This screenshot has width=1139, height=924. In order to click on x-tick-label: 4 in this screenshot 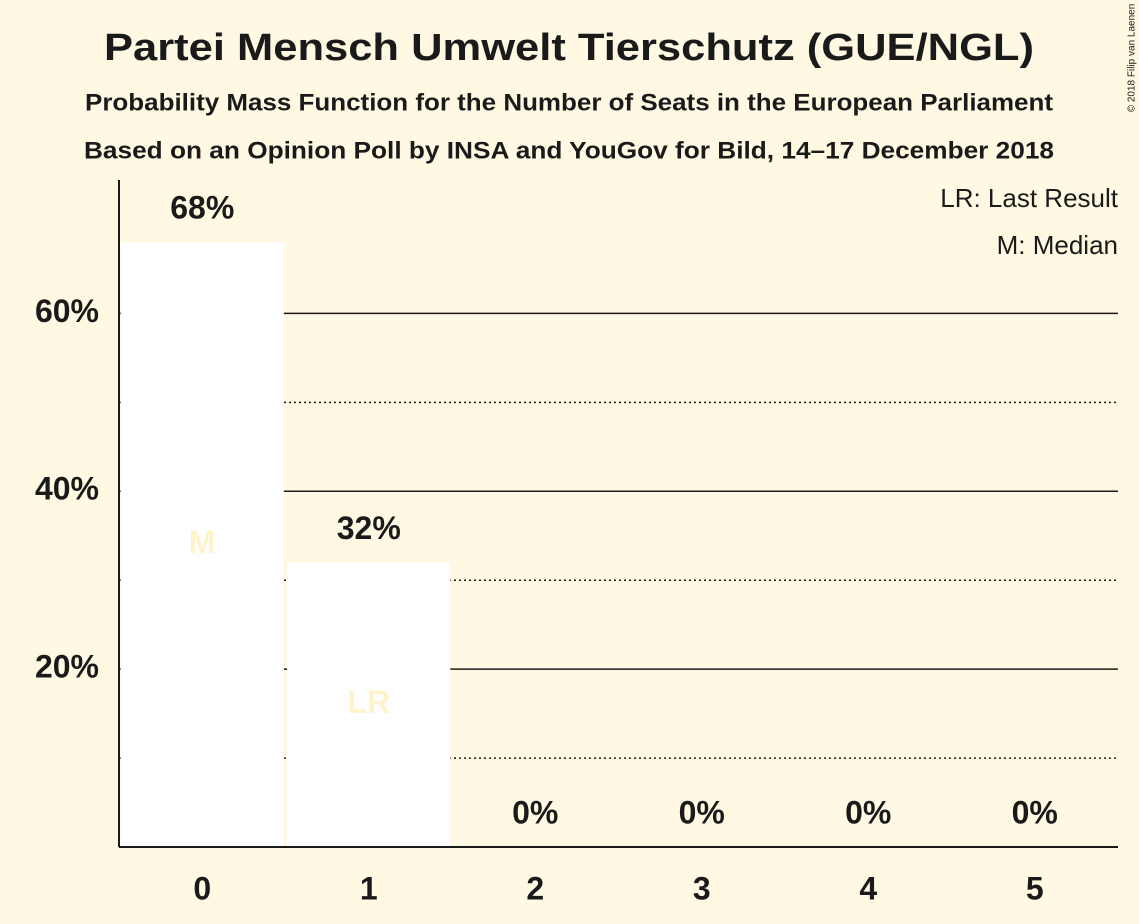, I will do `click(868, 888)`.